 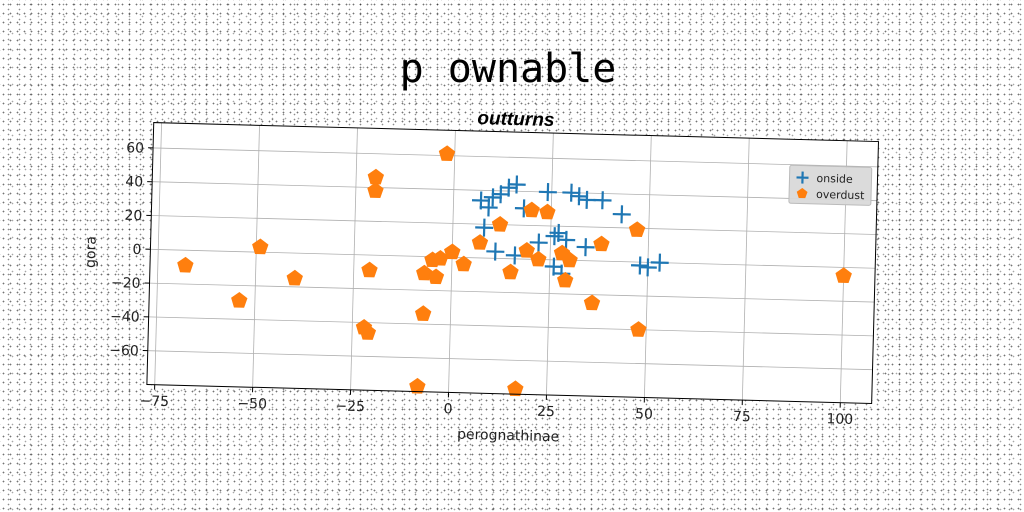 What do you see at coordinates (802, 177) in the screenshot?
I see `legend-marker-onside` at bounding box center [802, 177].